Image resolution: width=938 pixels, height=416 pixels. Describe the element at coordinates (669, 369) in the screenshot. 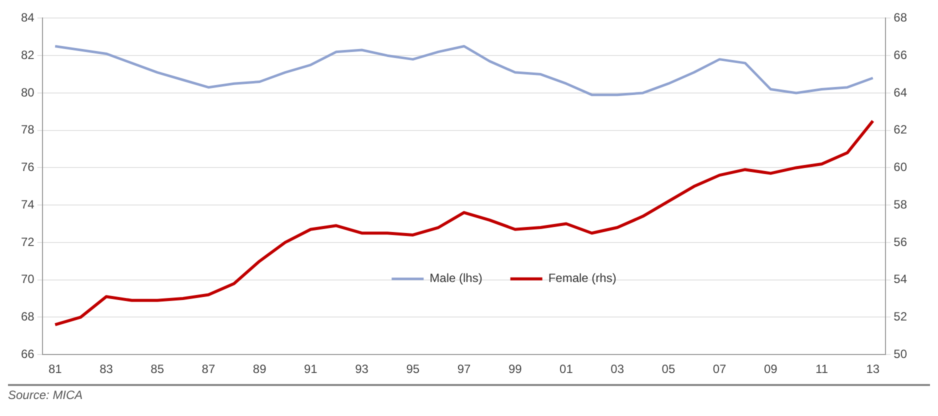

I see `x-tick-label: 05` at that location.